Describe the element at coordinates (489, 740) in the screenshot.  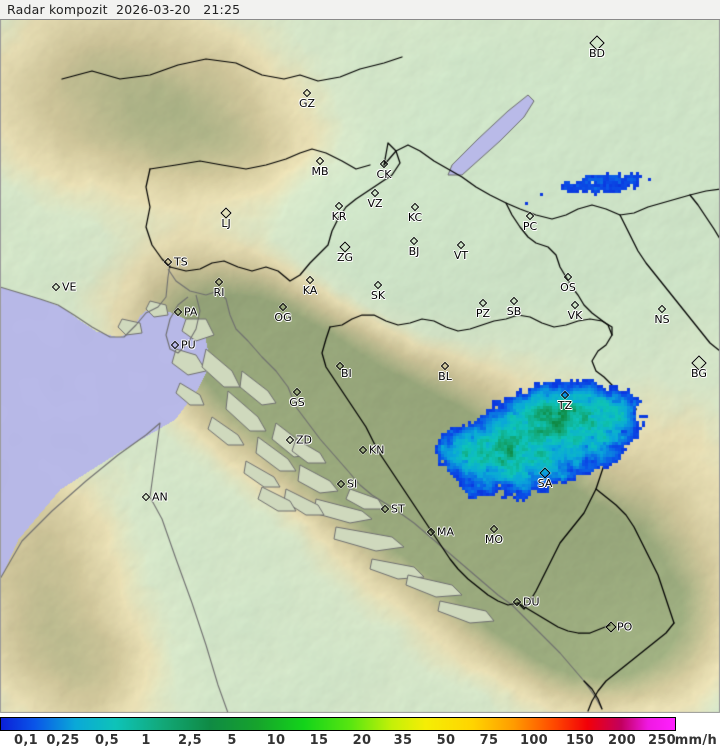
I see `legend-tick-11: 75` at that location.